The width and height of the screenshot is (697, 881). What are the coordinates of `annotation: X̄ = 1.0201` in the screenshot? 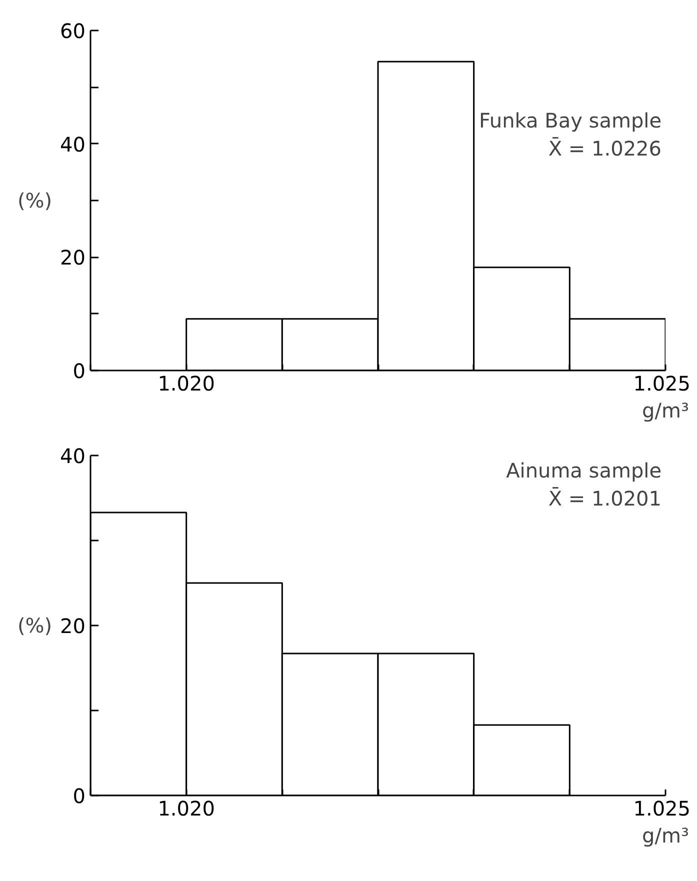 It's located at (605, 498).